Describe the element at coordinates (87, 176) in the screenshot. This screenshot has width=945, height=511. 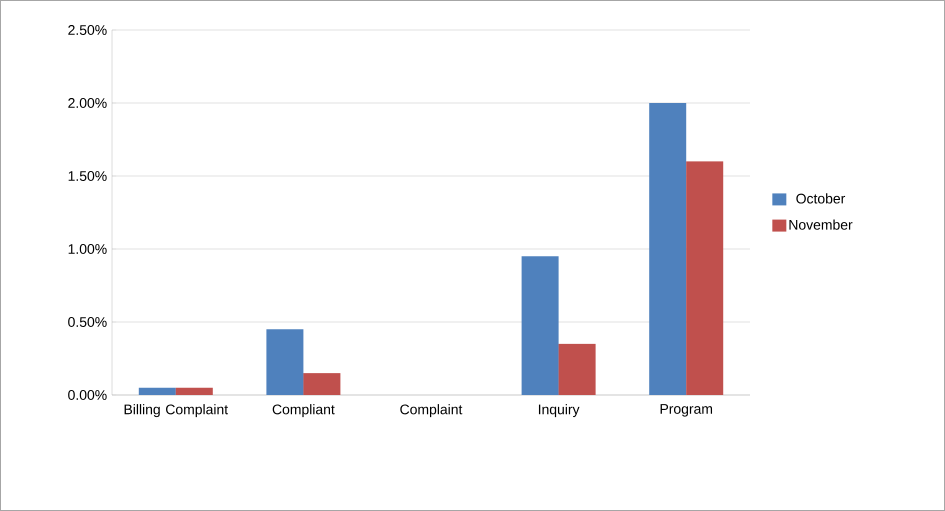
I see `y-tick-label: 1.50%` at that location.